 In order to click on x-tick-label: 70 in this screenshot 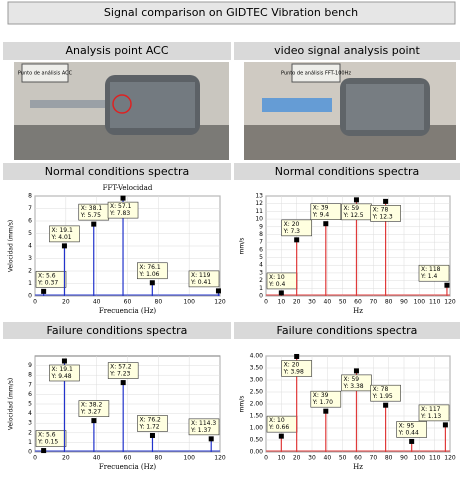, I will do `click(374, 302)`.